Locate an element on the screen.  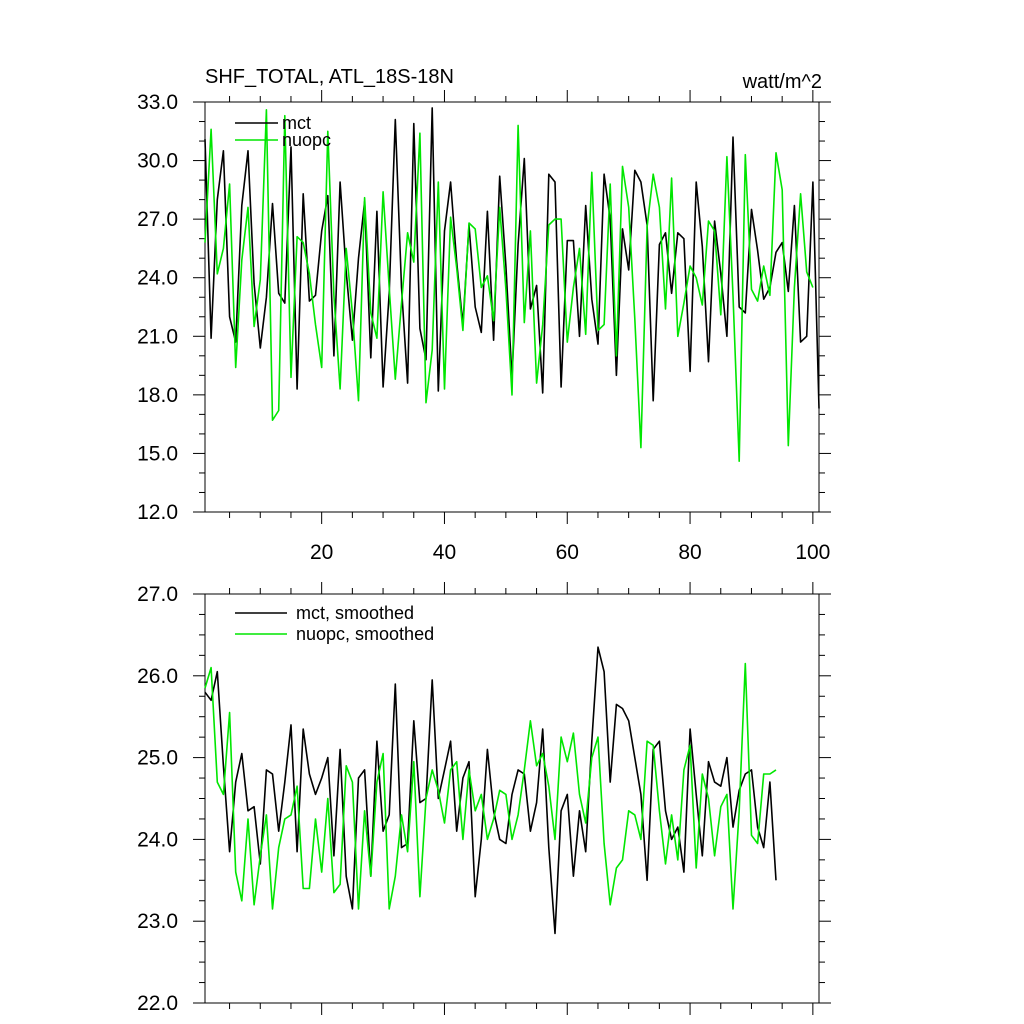
y-tick-label: 15.0 is located at coordinates (157, 453).